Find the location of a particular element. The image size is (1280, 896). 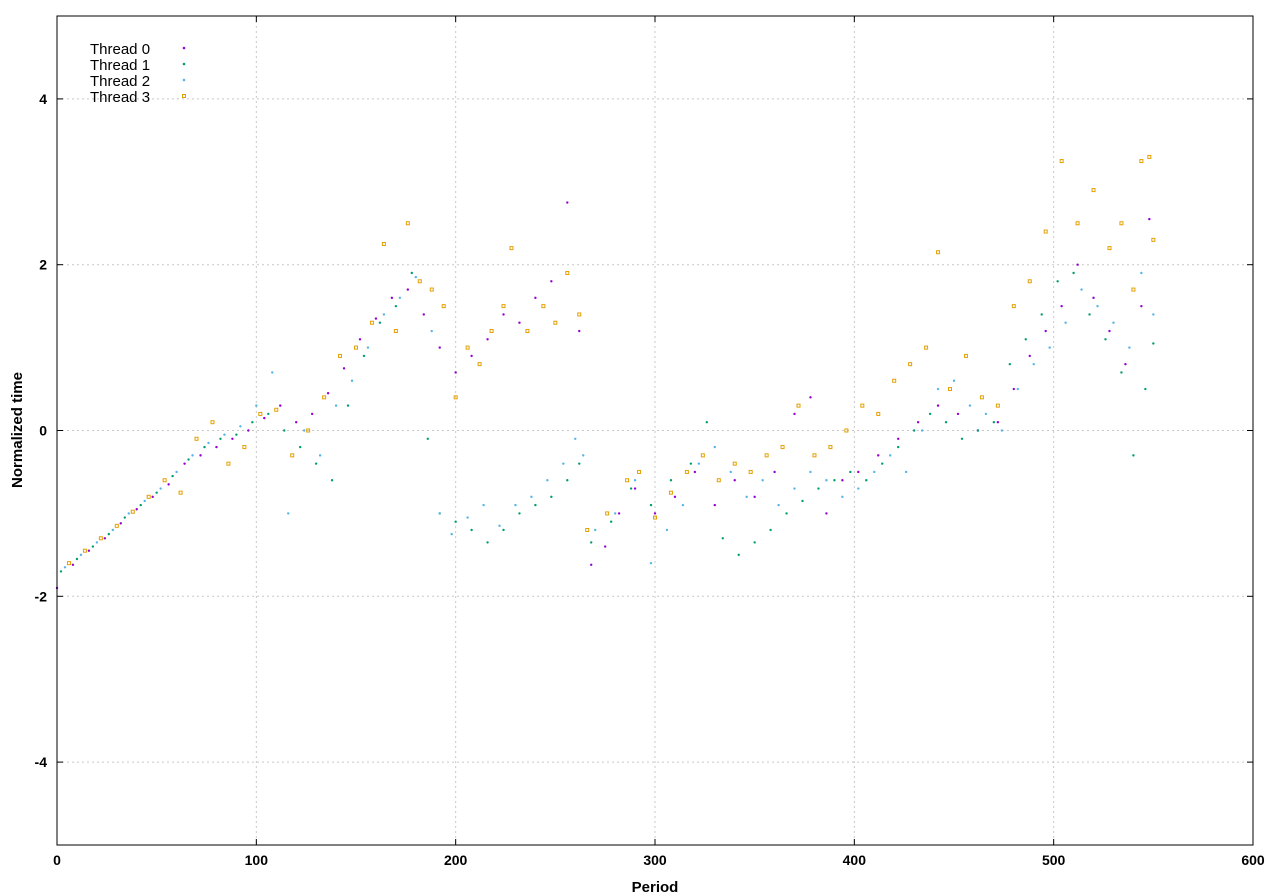

x-tick-label: 600 is located at coordinates (1253, 860).